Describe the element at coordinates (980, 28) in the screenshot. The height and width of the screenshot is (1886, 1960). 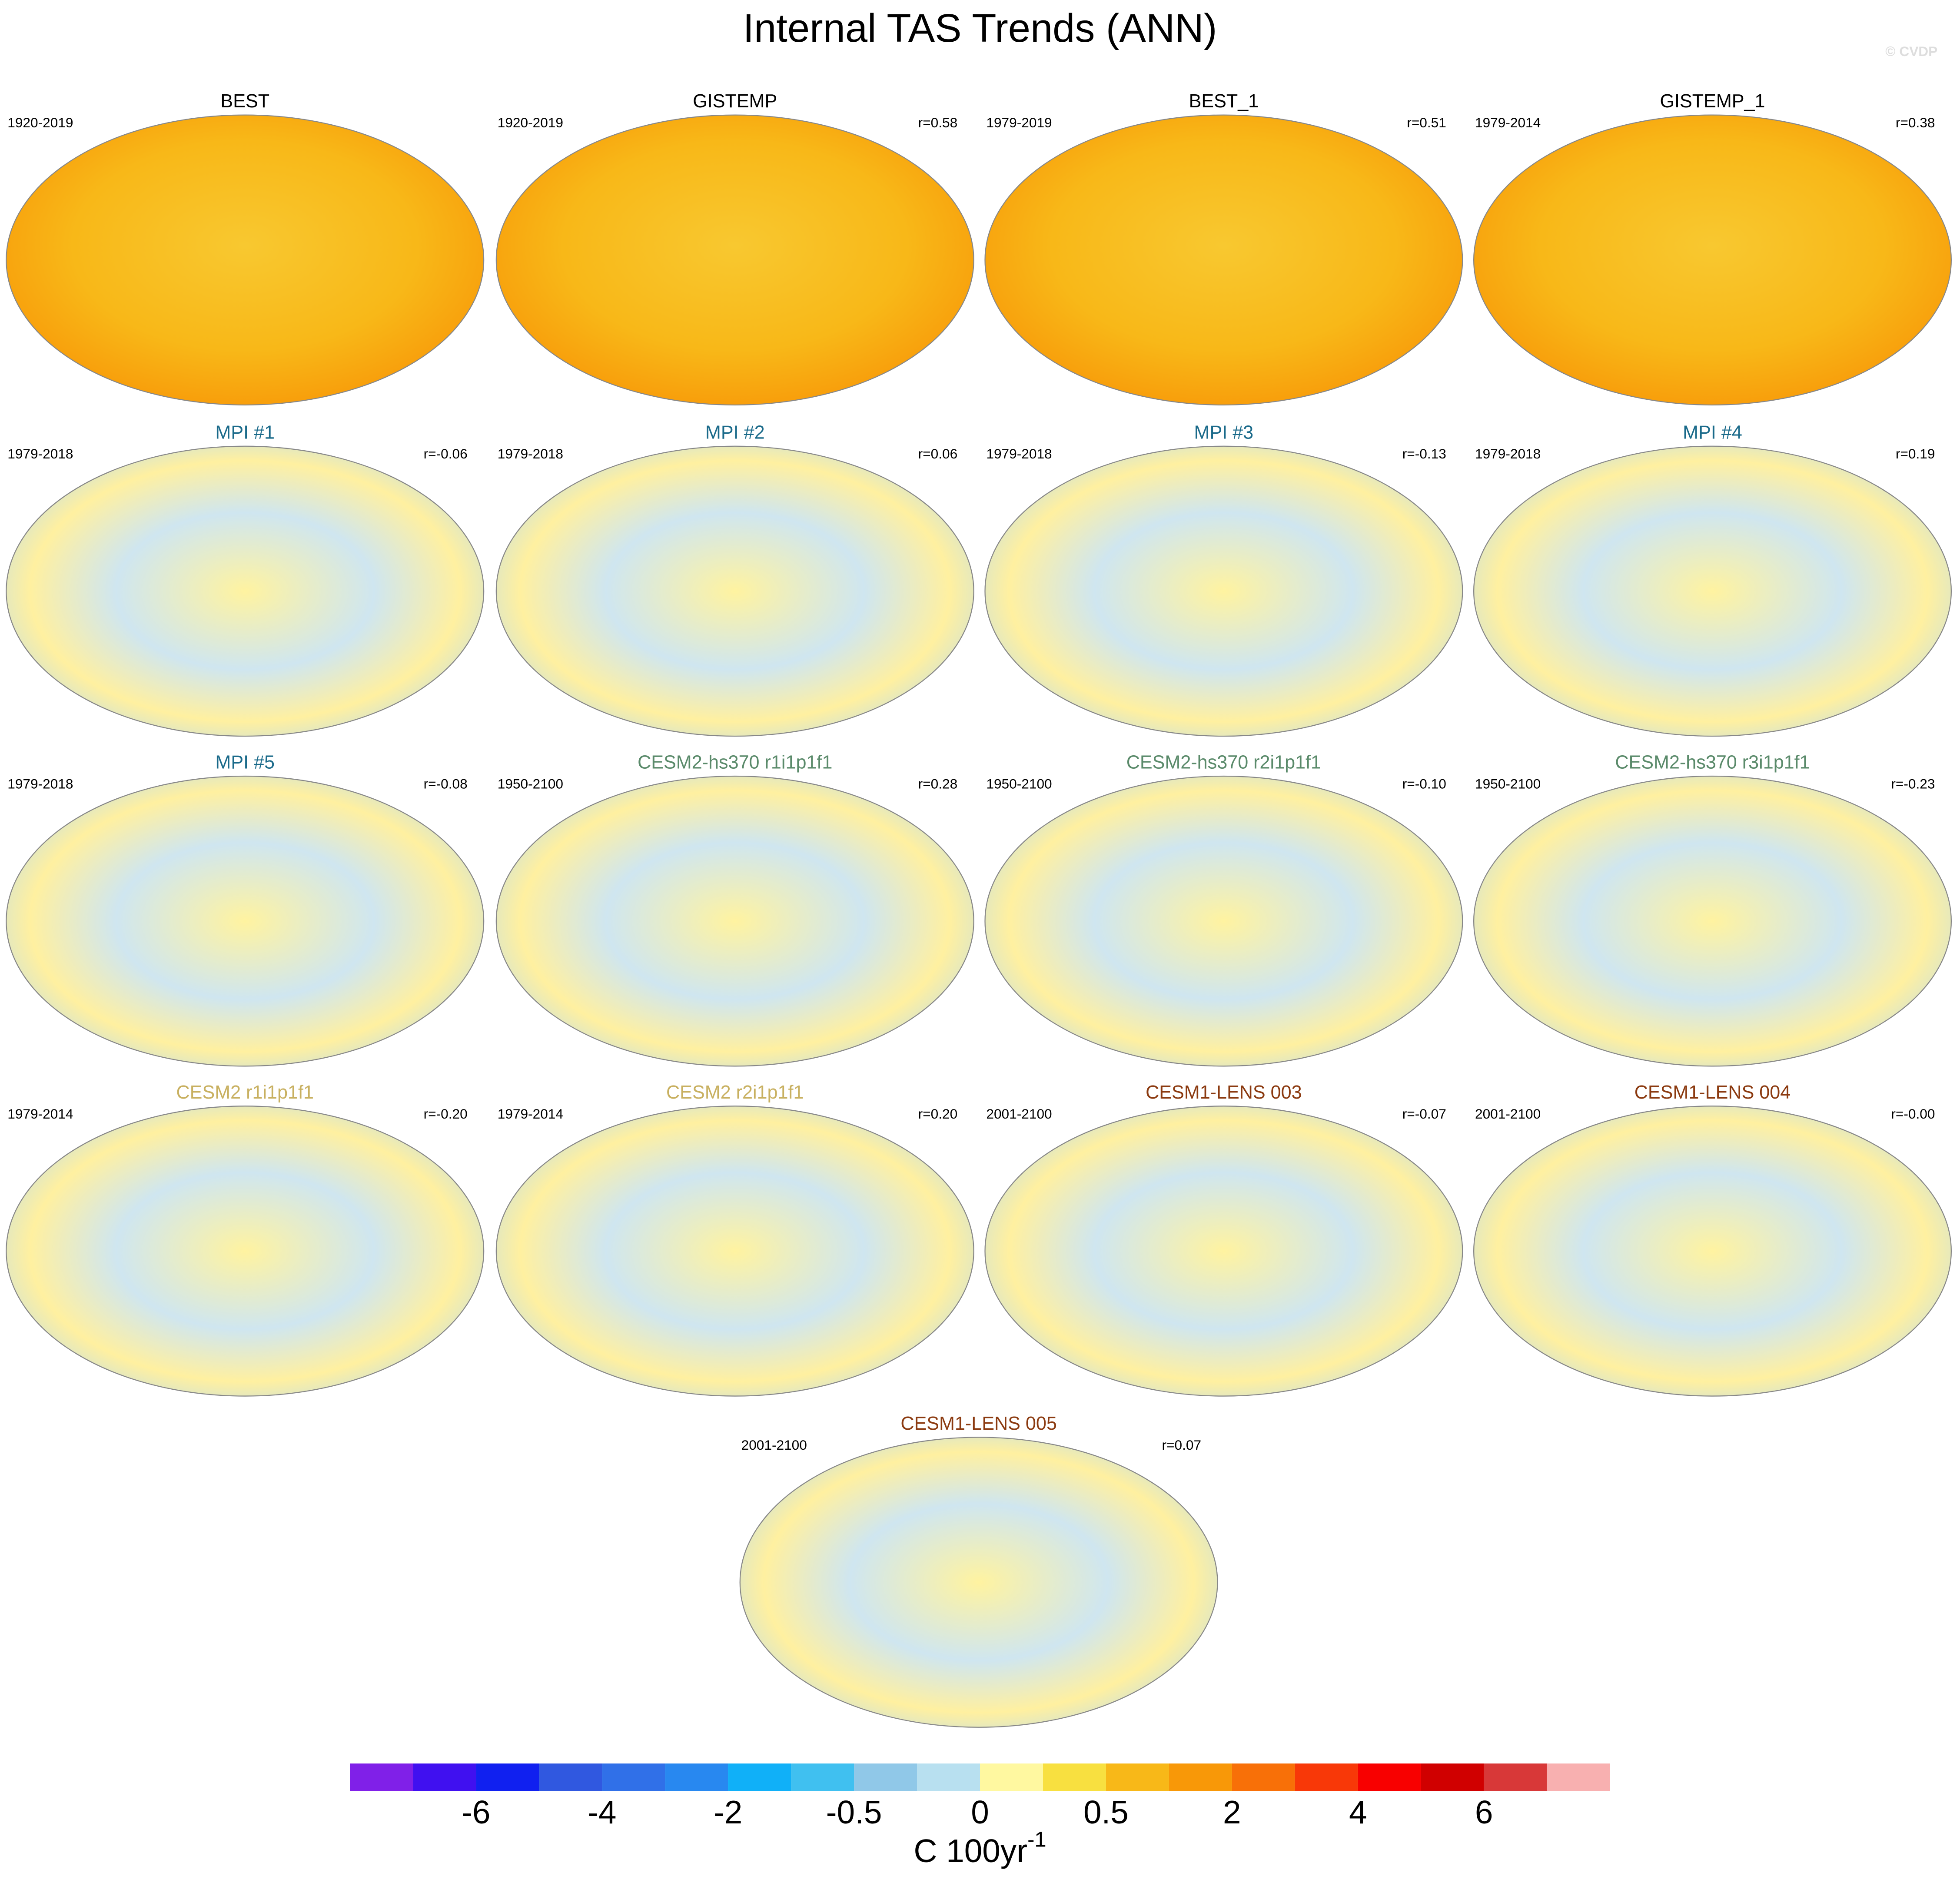
I see `figure-title: Internal TAS Trends (ANN)` at that location.